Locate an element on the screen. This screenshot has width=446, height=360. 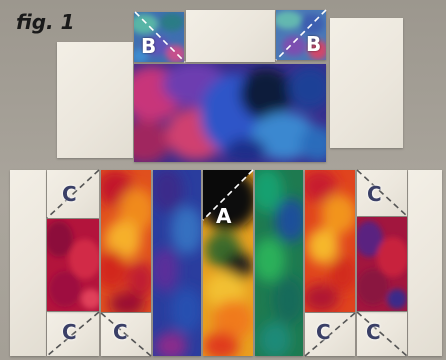
cream-square-c-top-right is located at coordinates (382, 193).